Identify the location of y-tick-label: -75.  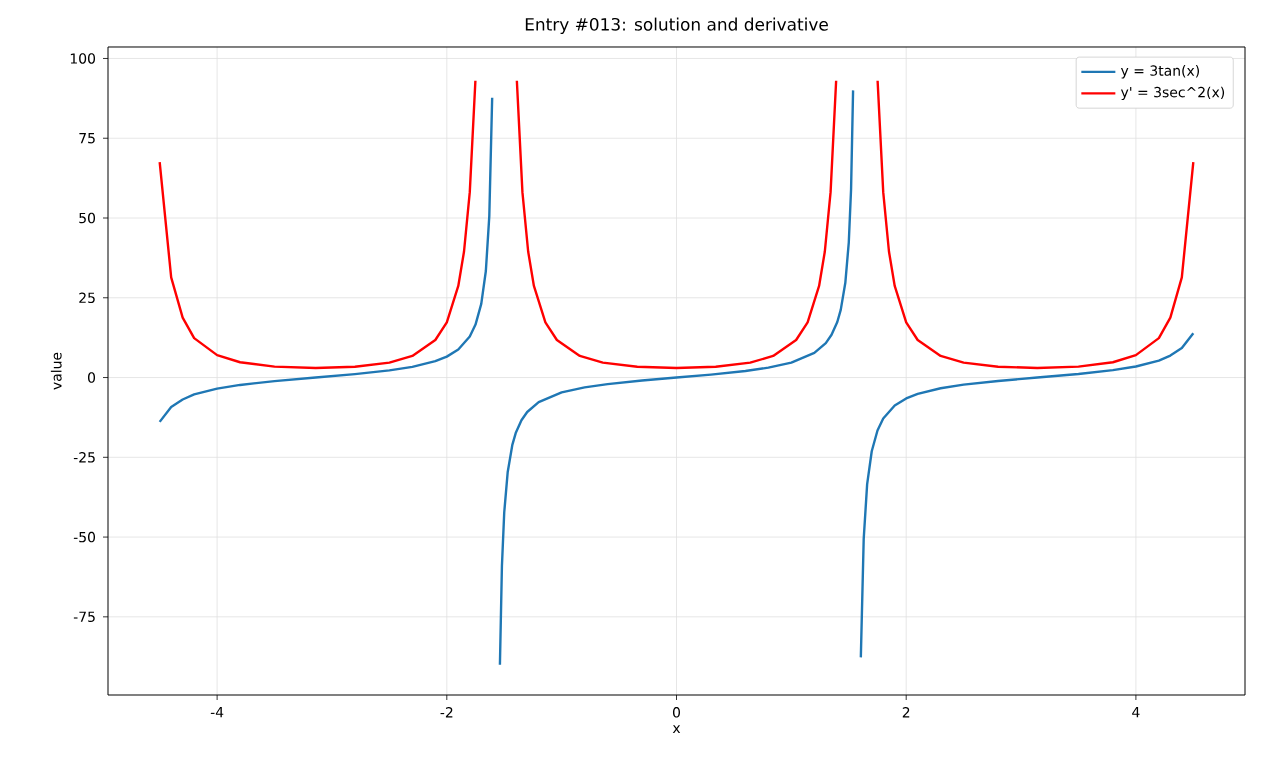
(84, 616).